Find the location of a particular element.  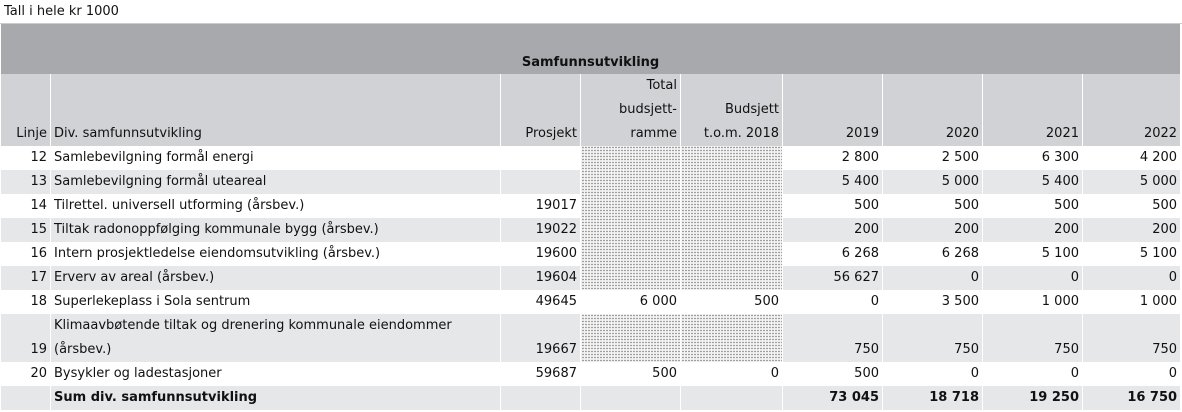

header-cell: 2019 is located at coordinates (832, 110).